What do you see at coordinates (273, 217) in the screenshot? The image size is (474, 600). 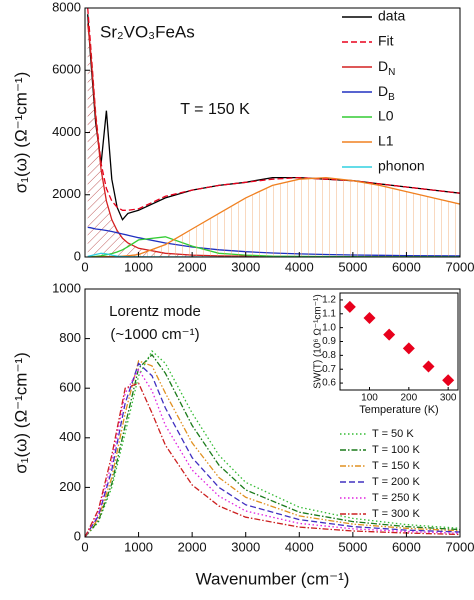 I see `hatched-area` at bounding box center [273, 217].